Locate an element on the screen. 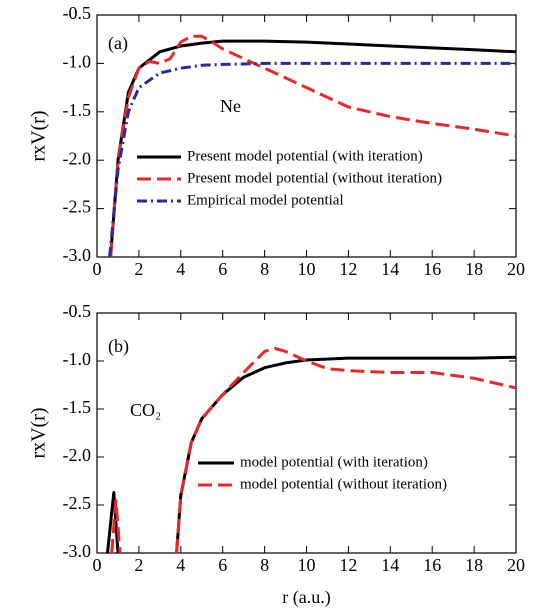  legend-label: Empirical model potential is located at coordinates (265, 200).